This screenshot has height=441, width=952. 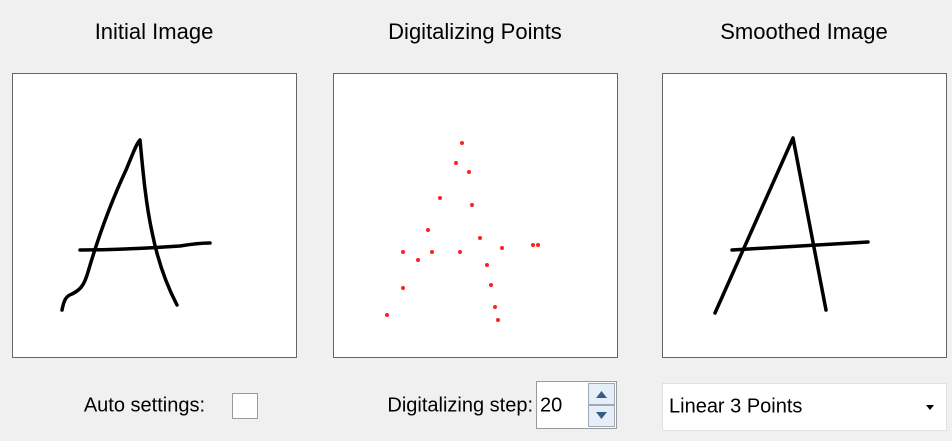 I want to click on hand-drawn-letter, so click(x=136, y=225).